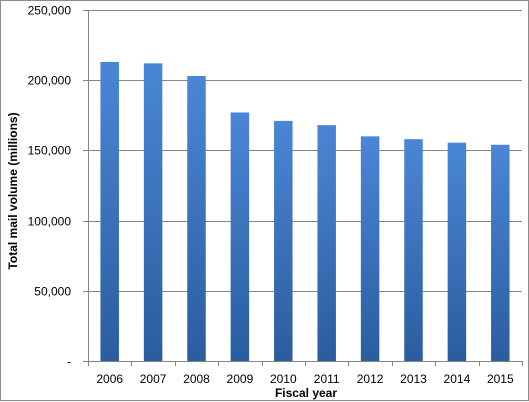 The width and height of the screenshot is (529, 402). What do you see at coordinates (50, 151) in the screenshot?
I see `y-tick-label: 150,000` at bounding box center [50, 151].